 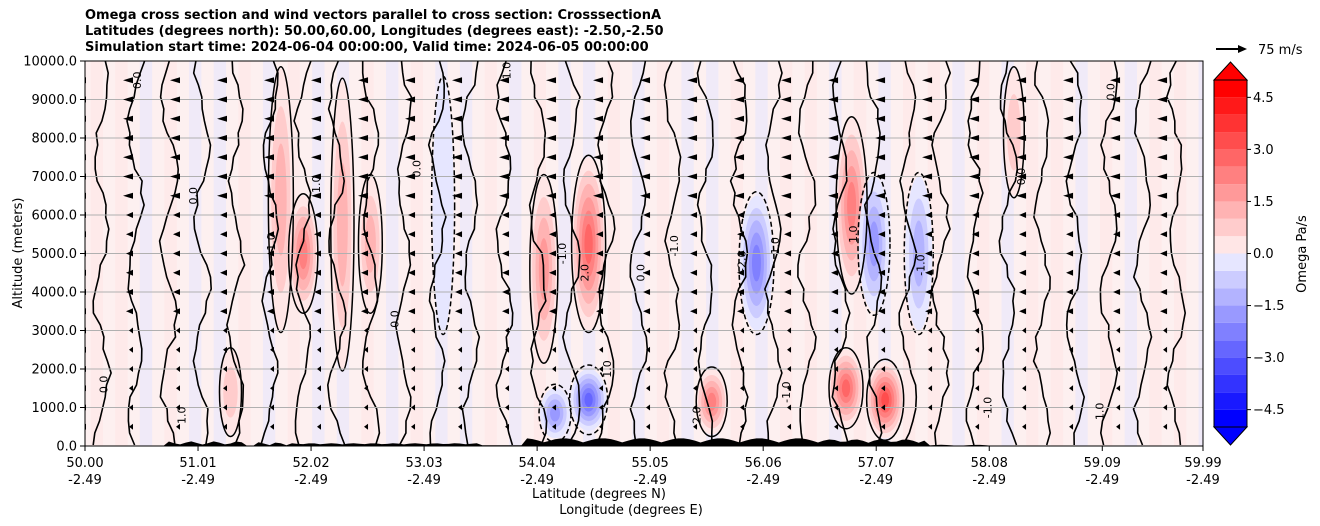 I want to click on terrain, so click(x=644, y=442).